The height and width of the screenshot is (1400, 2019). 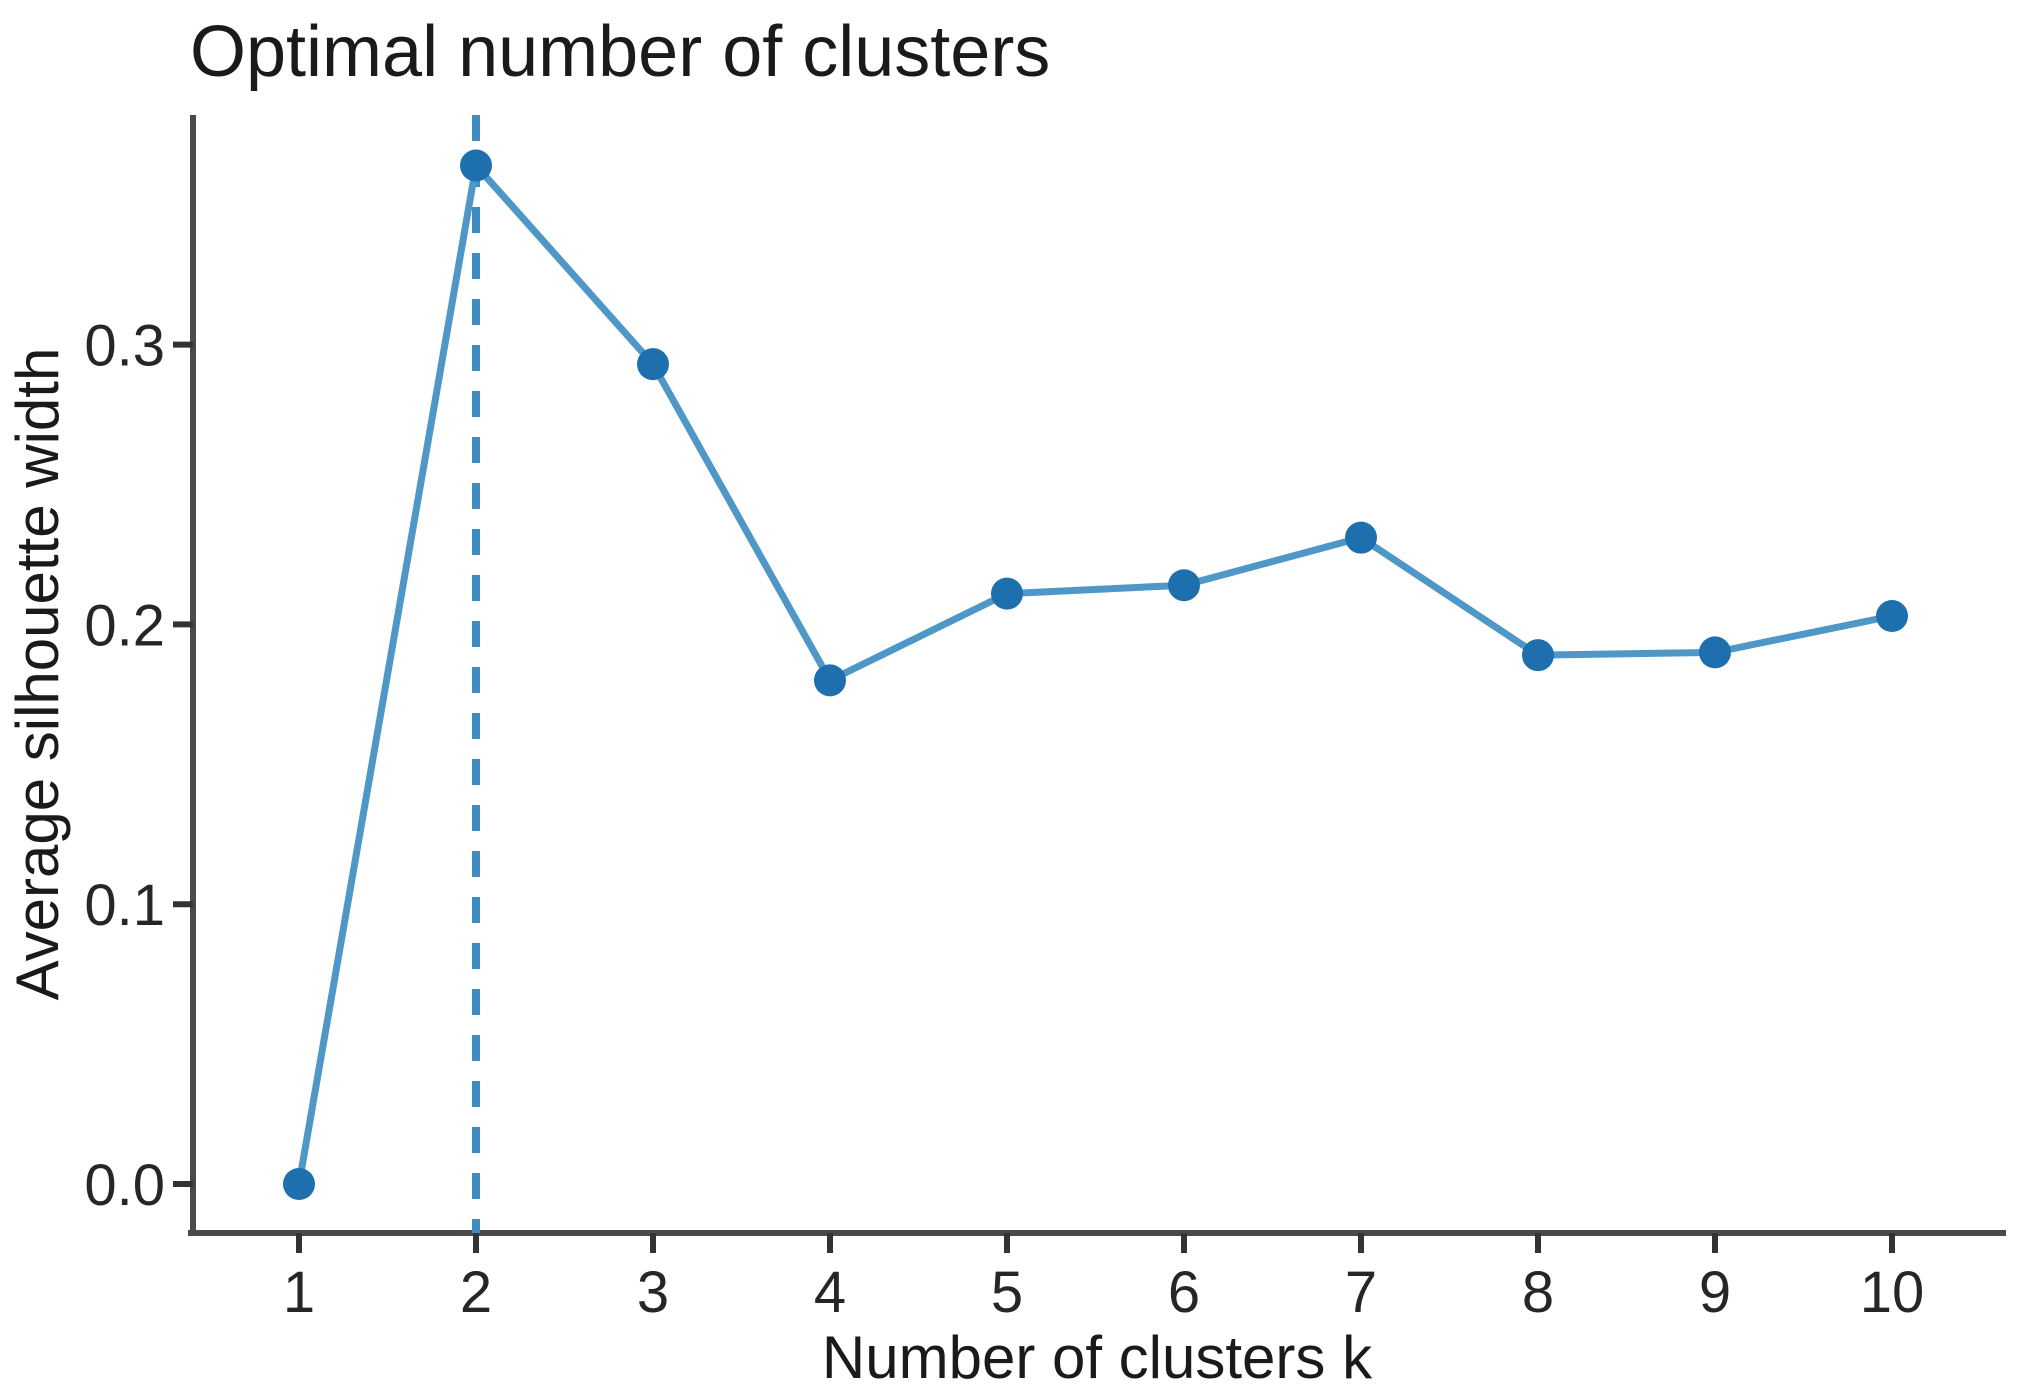 What do you see at coordinates (476, 1292) in the screenshot?
I see `x-tick-label: 2` at bounding box center [476, 1292].